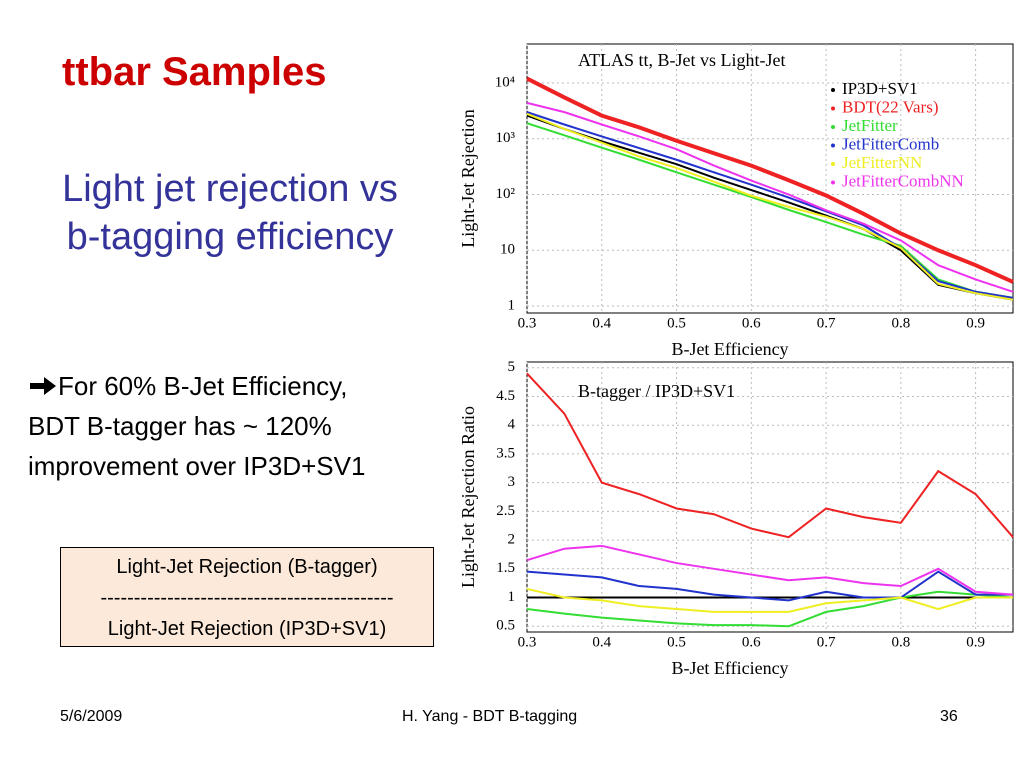 Image resolution: width=1024 pixels, height=768 pixels. Describe the element at coordinates (91, 716) in the screenshot. I see `footer-date: 5/6/2009` at that location.